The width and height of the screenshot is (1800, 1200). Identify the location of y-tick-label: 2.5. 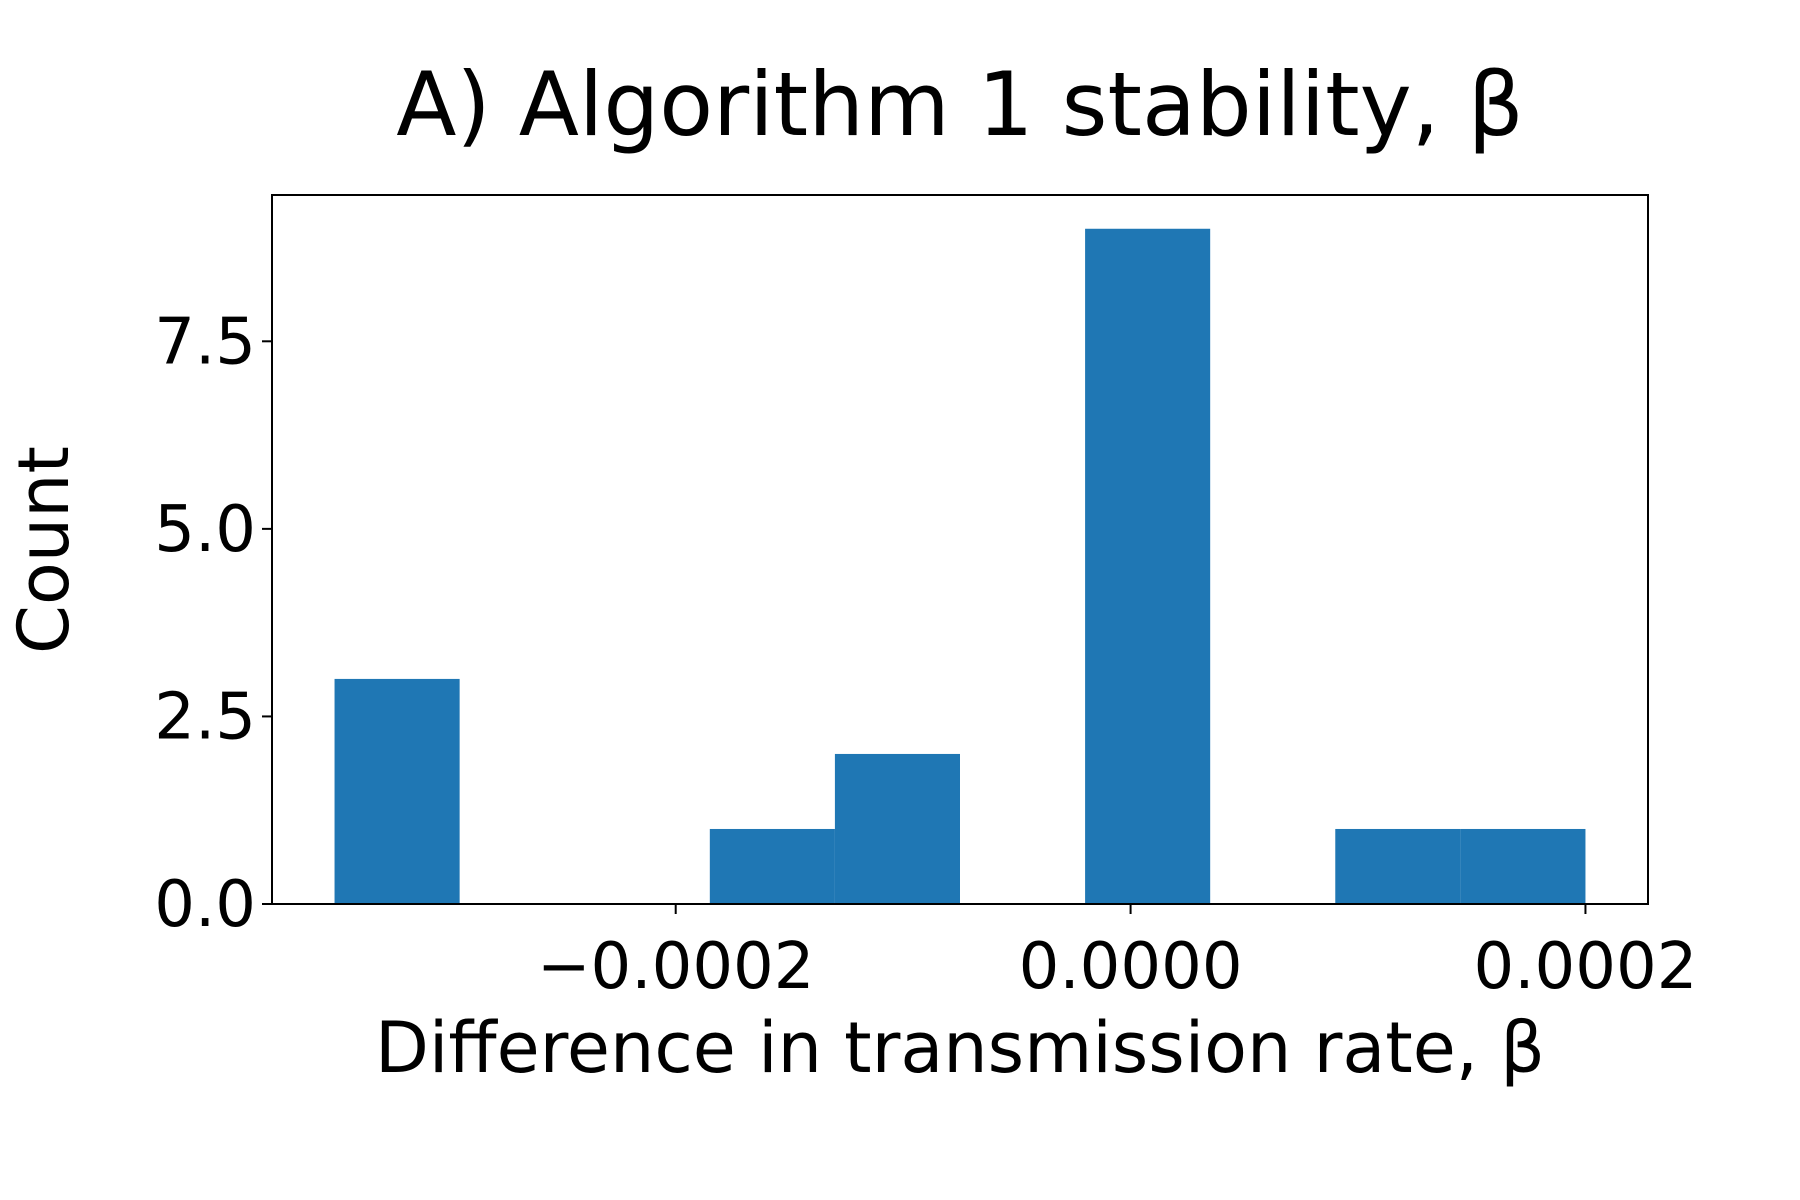
(205, 717).